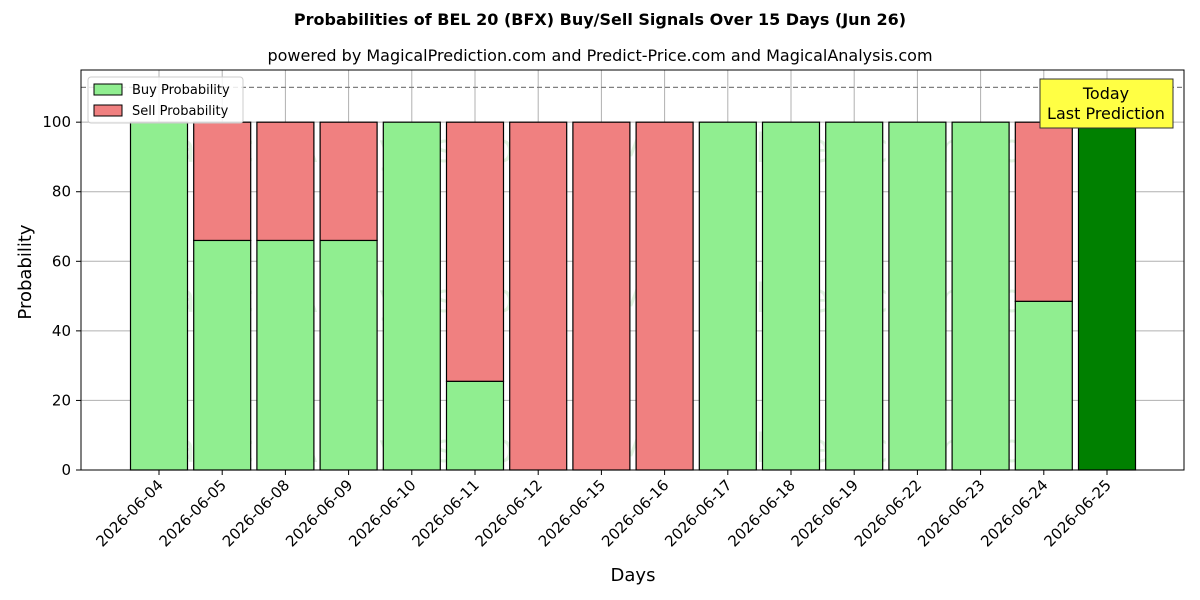 The image size is (1200, 600). I want to click on x-tick-label: 2026-06-22, so click(888, 513).